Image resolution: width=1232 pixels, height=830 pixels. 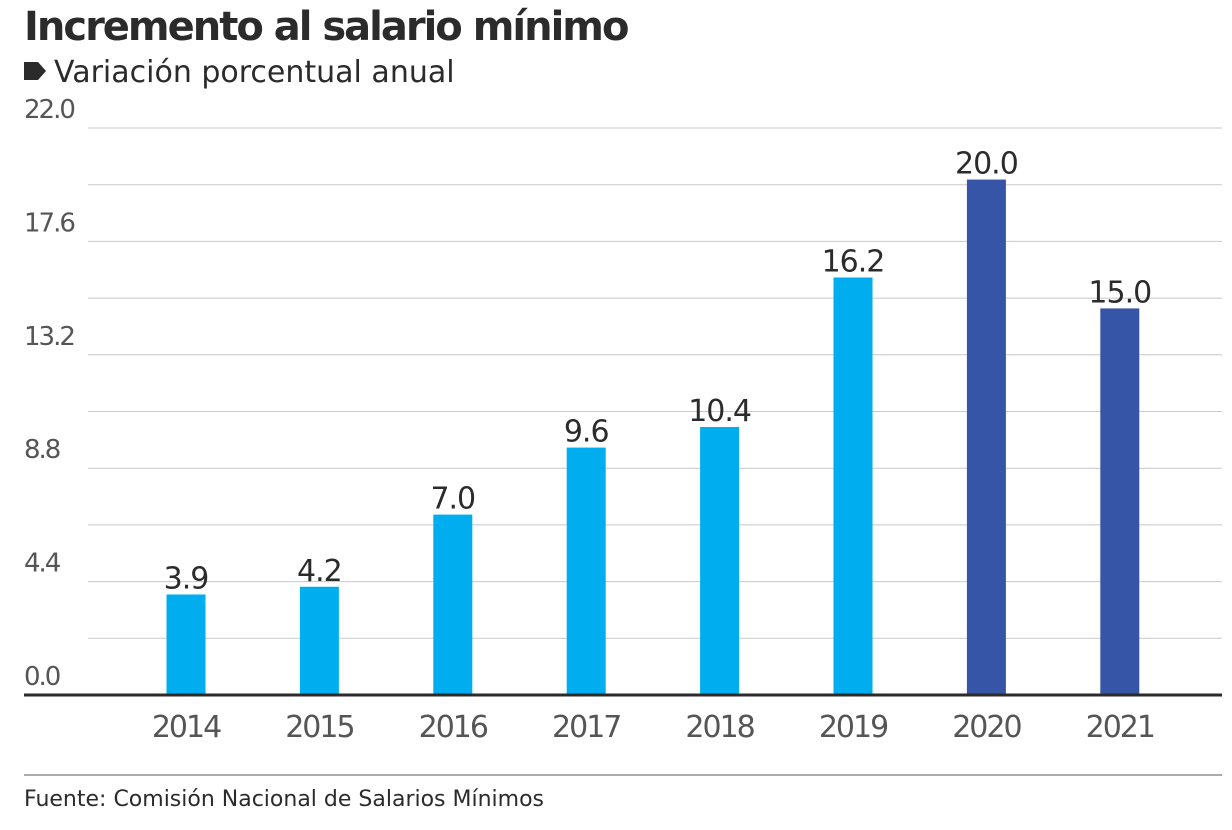 I want to click on x-tick-label-2014: 2014, so click(x=186, y=727).